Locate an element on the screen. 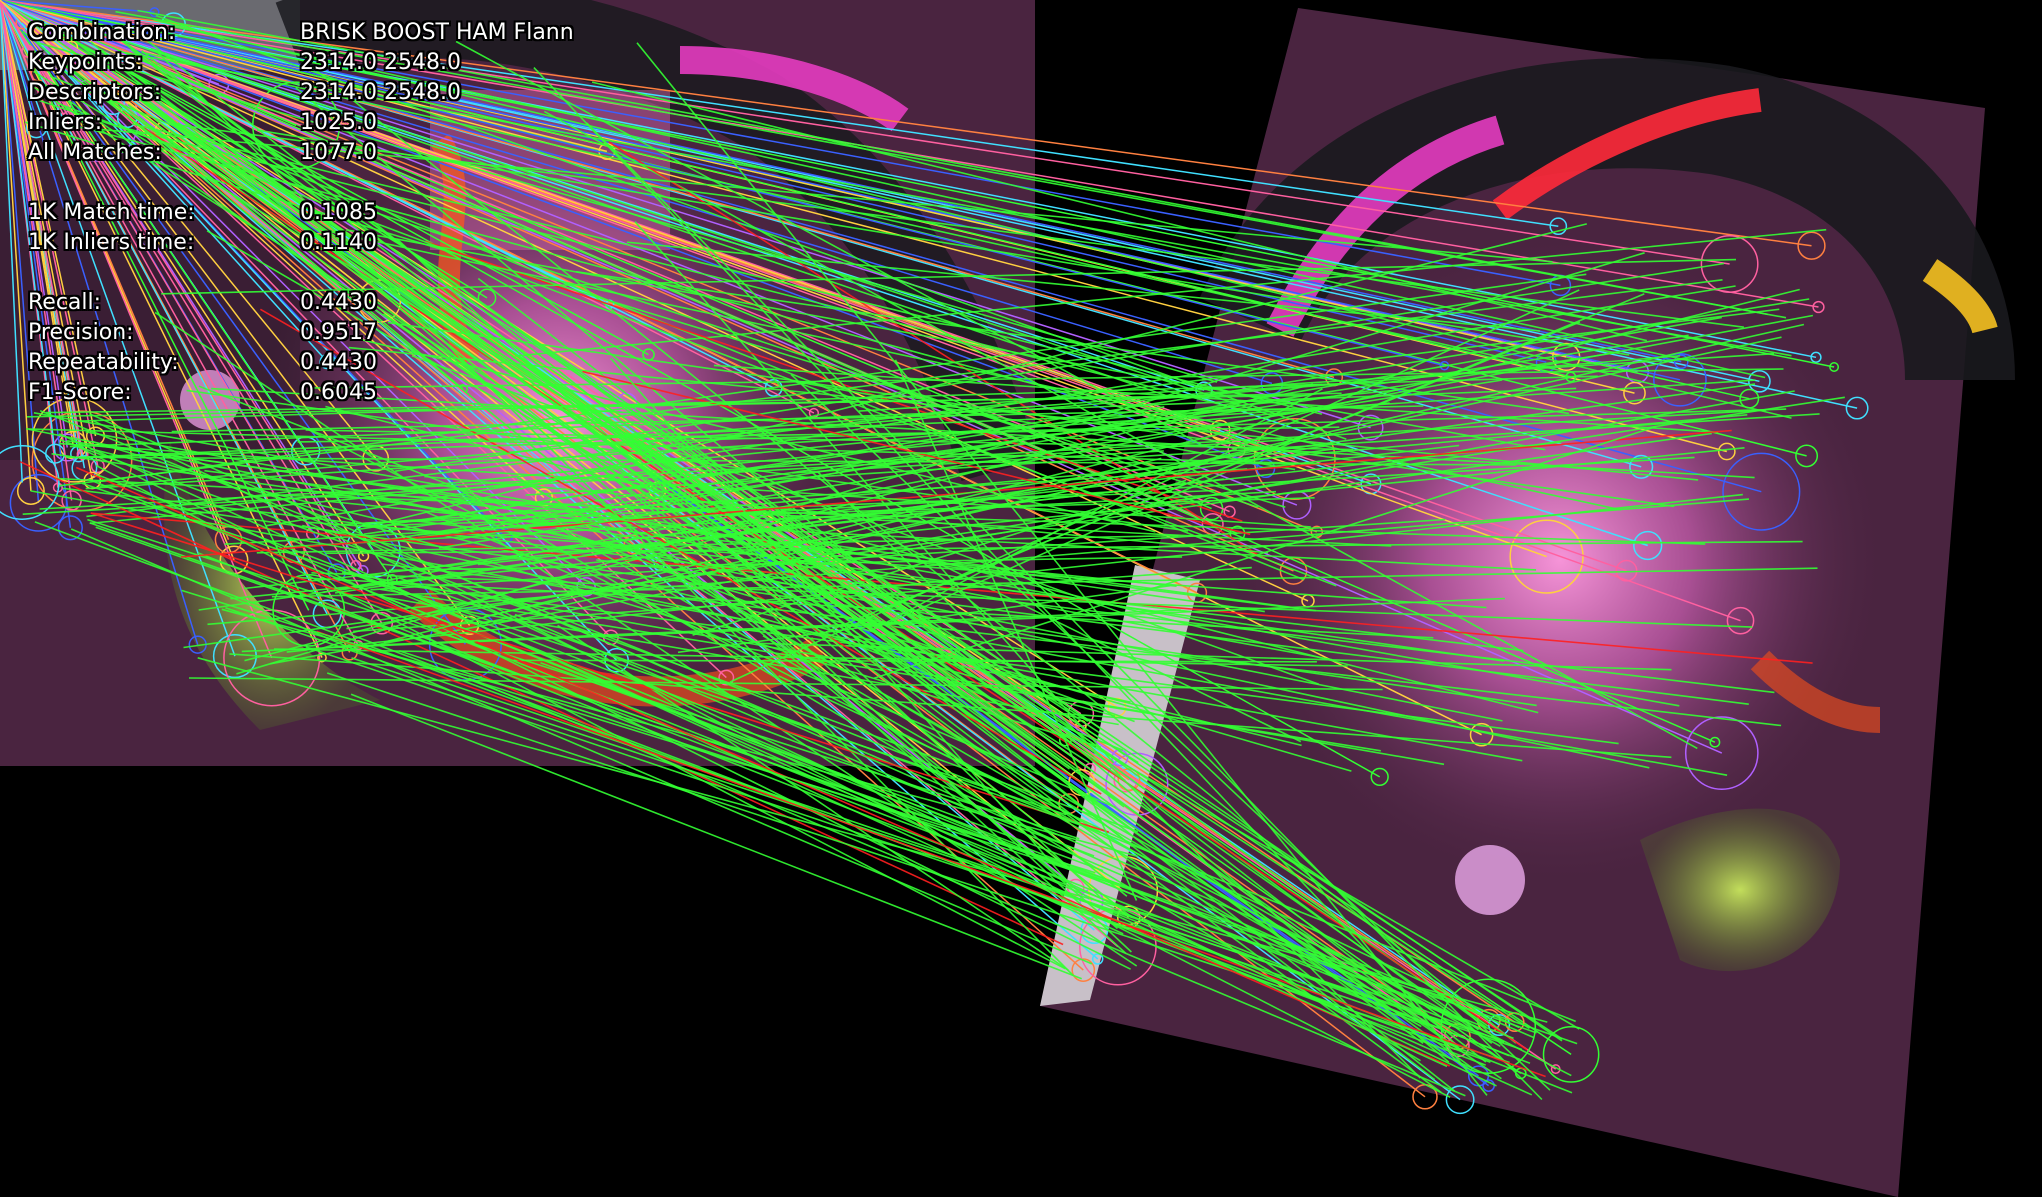  inliers-time-label: 1K Inliers time: is located at coordinates (111, 242).